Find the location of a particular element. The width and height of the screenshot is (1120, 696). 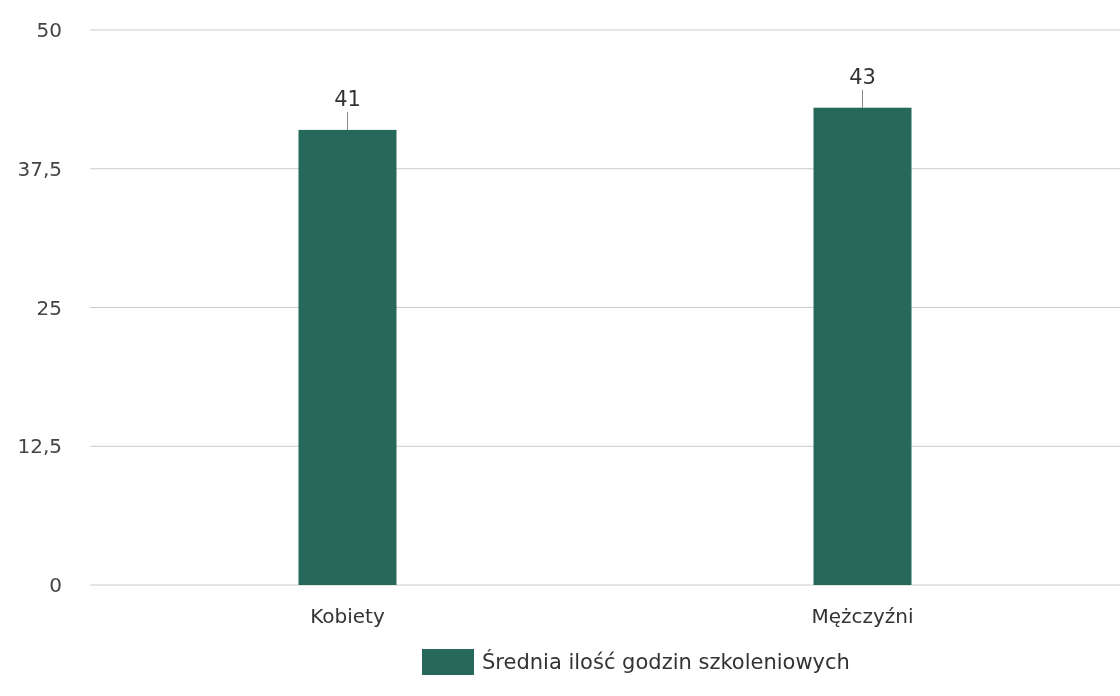

data-label: 43 is located at coordinates (862, 76).